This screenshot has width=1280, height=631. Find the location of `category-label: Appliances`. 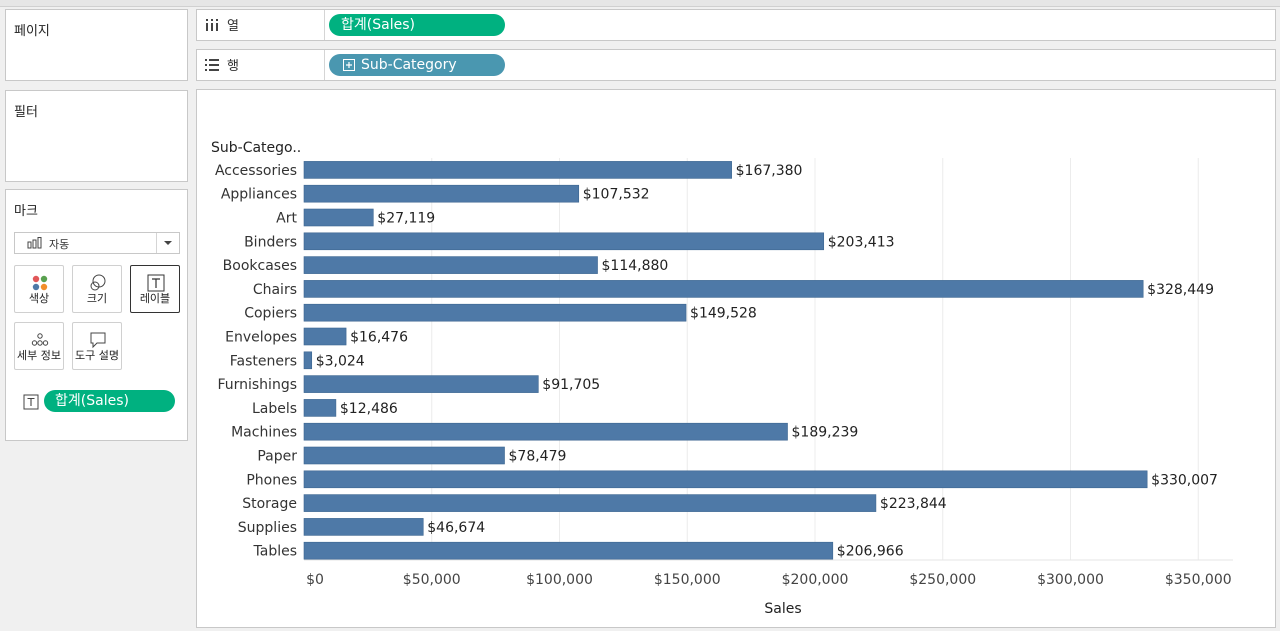

category-label: Appliances is located at coordinates (259, 195).